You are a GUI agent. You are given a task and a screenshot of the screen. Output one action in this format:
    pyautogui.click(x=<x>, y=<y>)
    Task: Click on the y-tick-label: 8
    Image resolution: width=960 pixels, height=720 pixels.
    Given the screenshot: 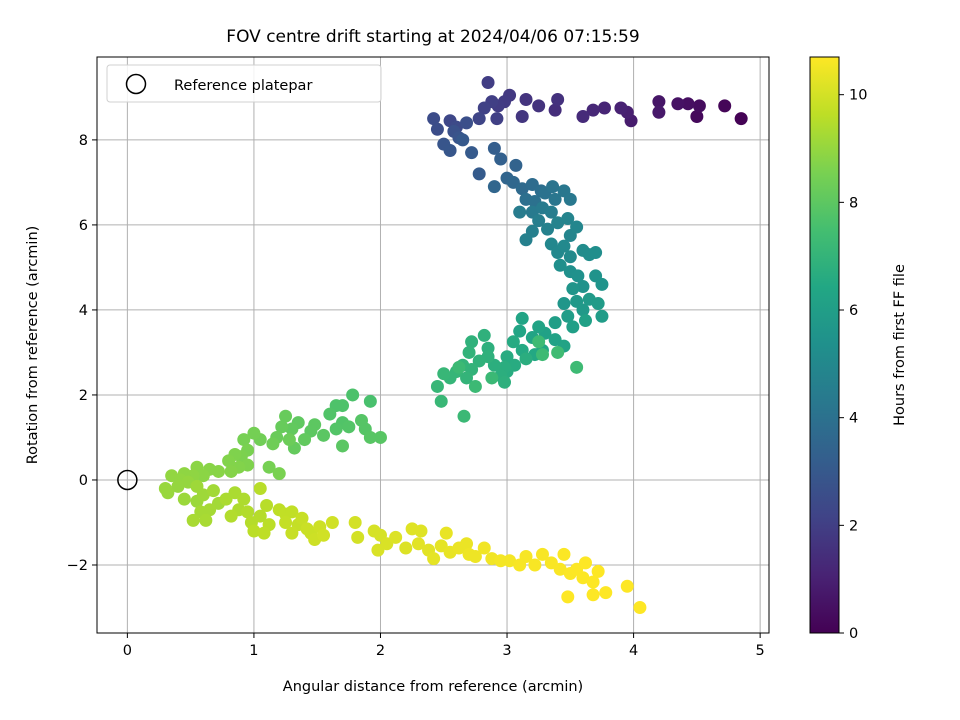 What is the action you would take?
    pyautogui.click(x=83, y=141)
    